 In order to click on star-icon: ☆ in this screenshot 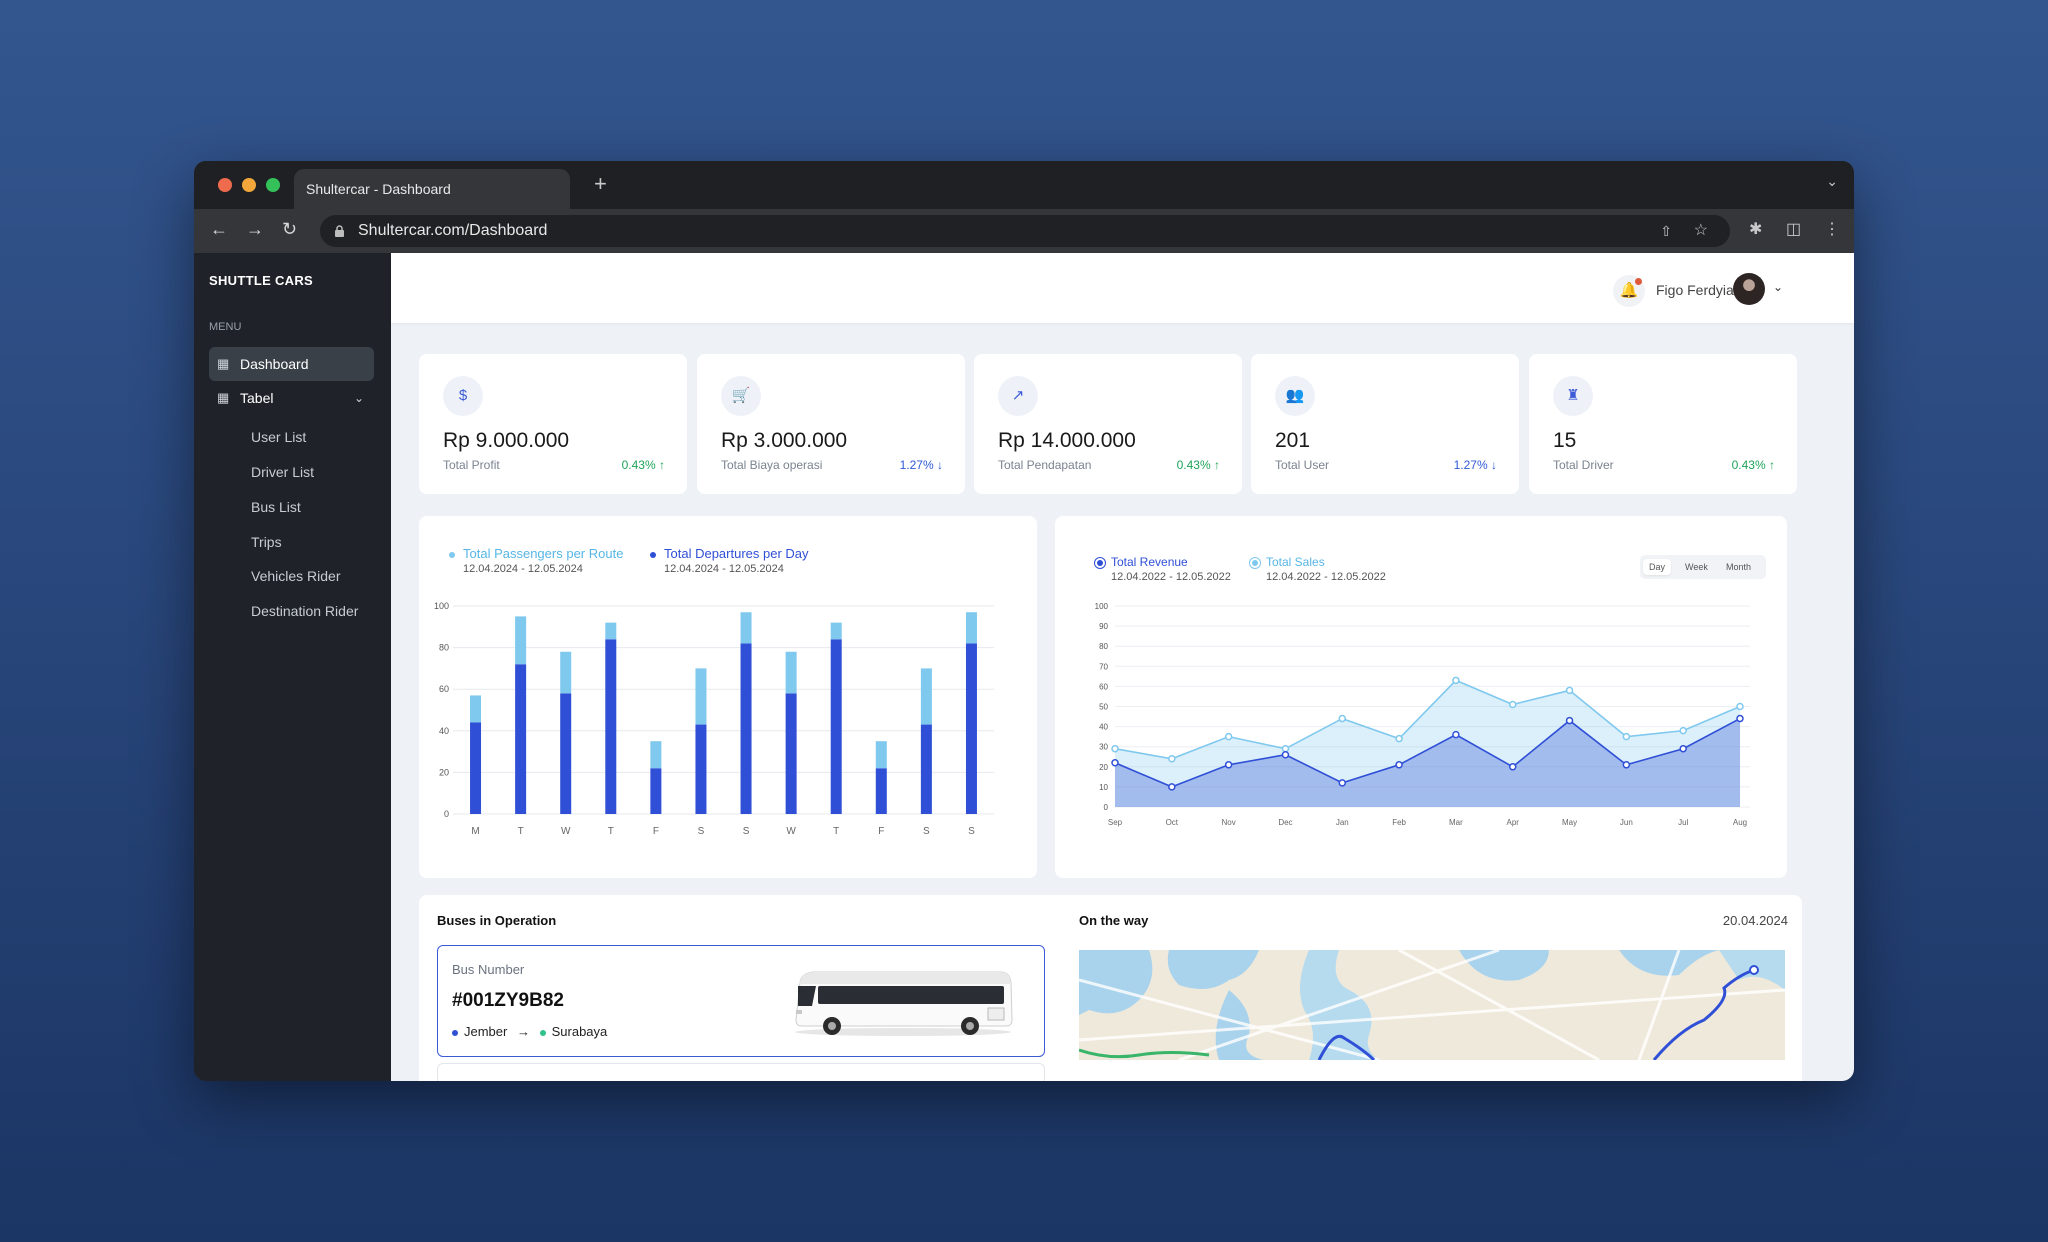, I will do `click(1700, 230)`.